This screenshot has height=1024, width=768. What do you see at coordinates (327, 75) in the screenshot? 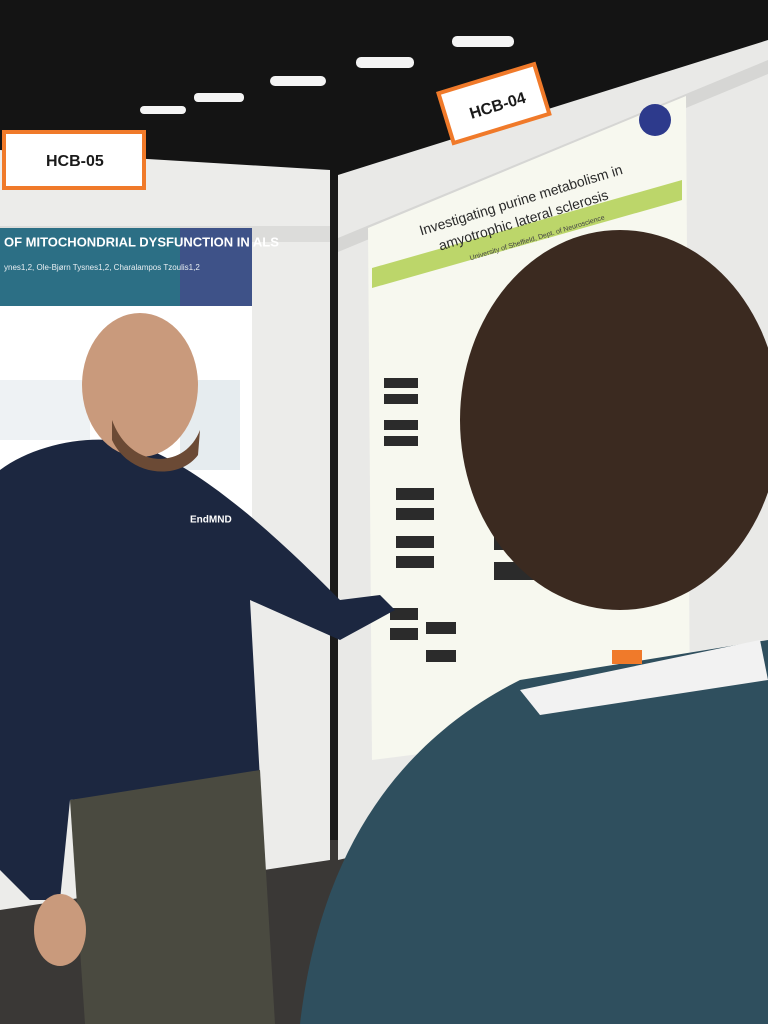
I see `ceiling-lights` at bounding box center [327, 75].